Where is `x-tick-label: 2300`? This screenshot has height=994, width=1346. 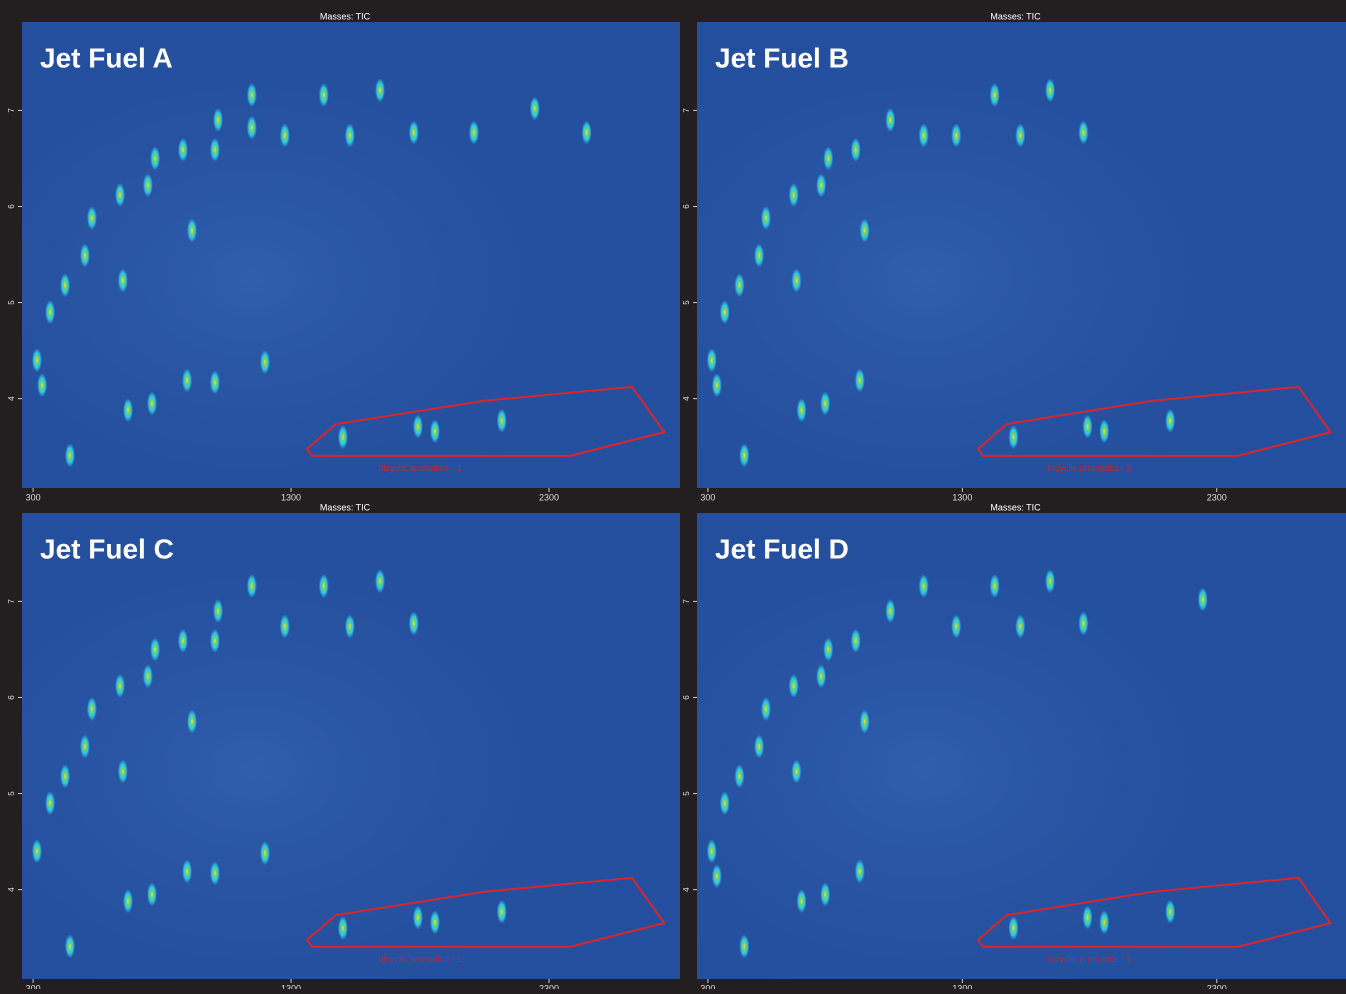
x-tick-label: 2300 is located at coordinates (549, 986).